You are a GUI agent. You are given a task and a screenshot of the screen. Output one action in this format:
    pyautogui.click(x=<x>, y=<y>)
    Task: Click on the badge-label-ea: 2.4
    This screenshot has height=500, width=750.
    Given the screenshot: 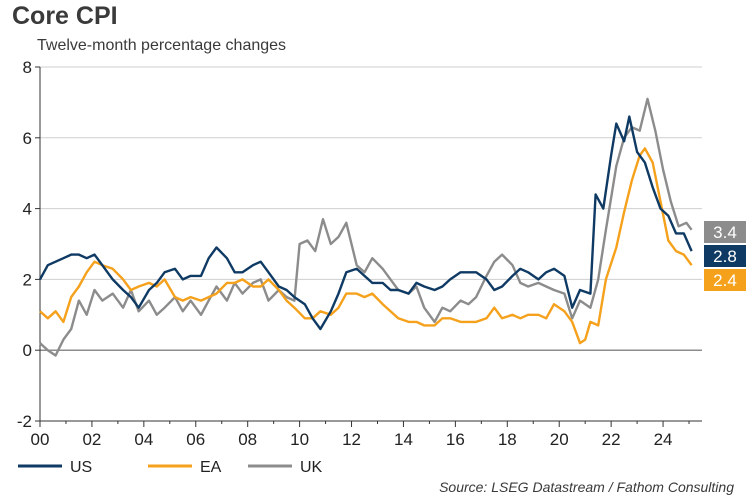 What is the action you would take?
    pyautogui.click(x=725, y=280)
    